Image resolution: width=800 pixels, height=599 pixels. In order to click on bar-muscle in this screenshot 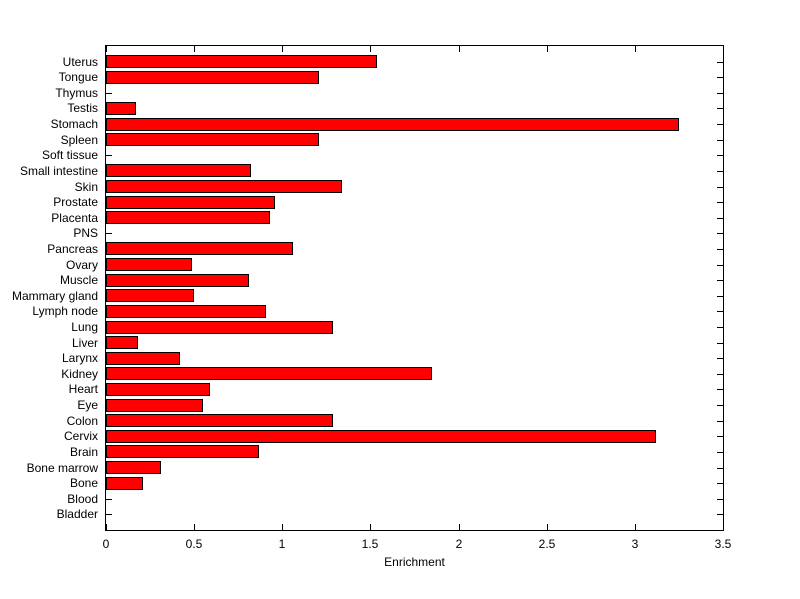, I will do `click(177, 280)`.